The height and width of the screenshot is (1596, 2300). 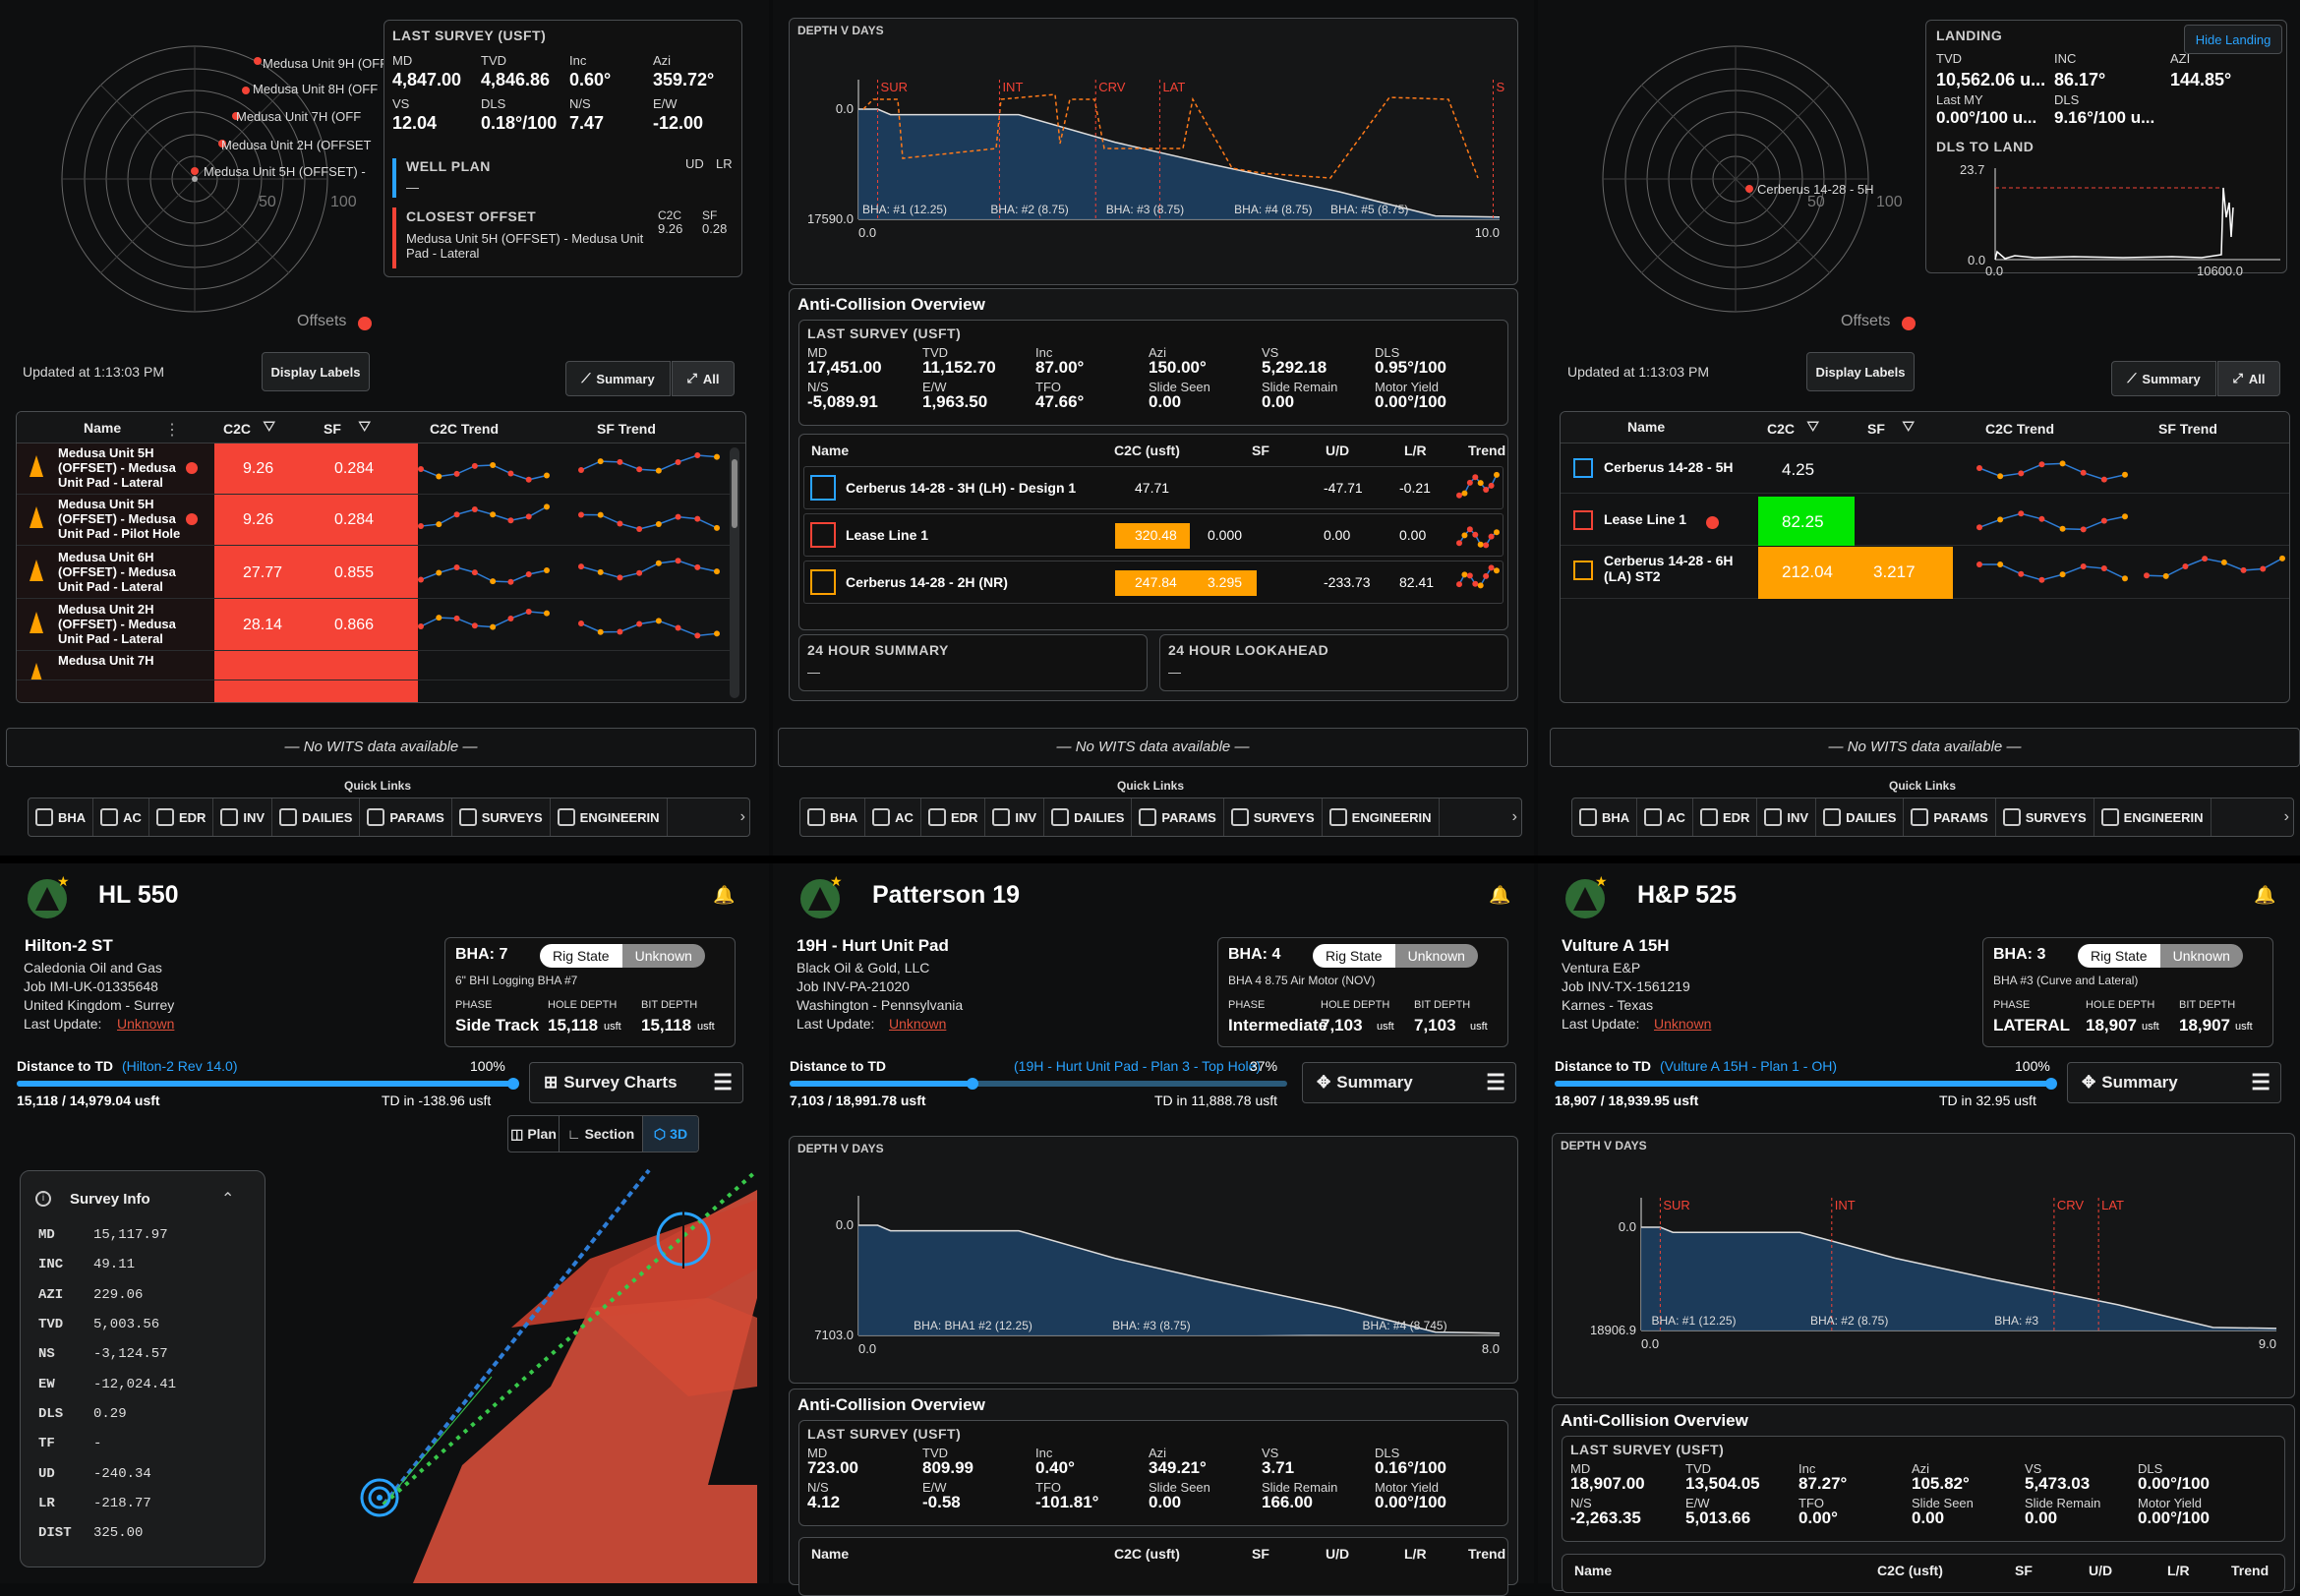 I want to click on ac-row: Lease Line 1 320.48 0.000 0.00 0.00, so click(x=1154, y=535).